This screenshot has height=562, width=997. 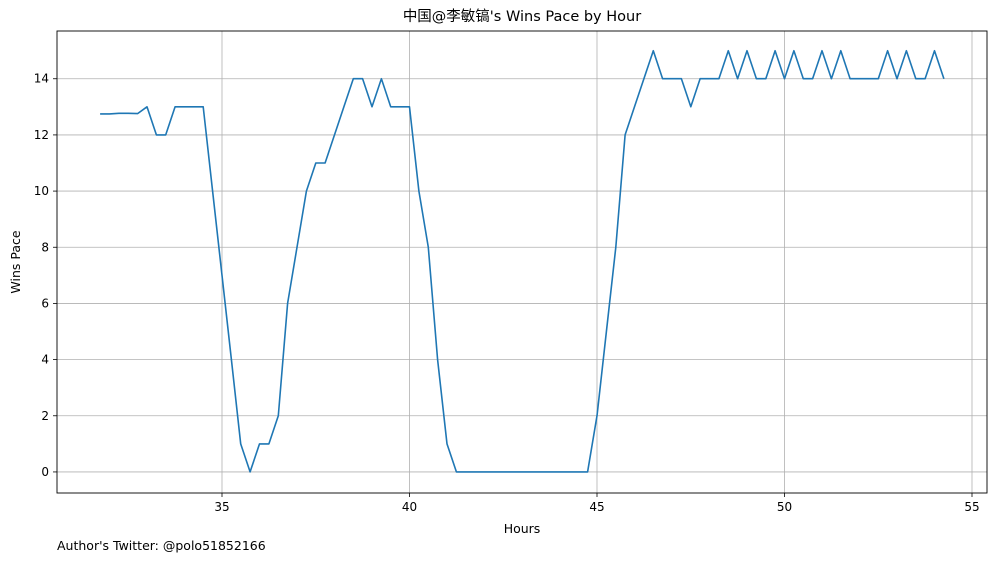 I want to click on y-tick-label: 0, so click(x=45, y=472).